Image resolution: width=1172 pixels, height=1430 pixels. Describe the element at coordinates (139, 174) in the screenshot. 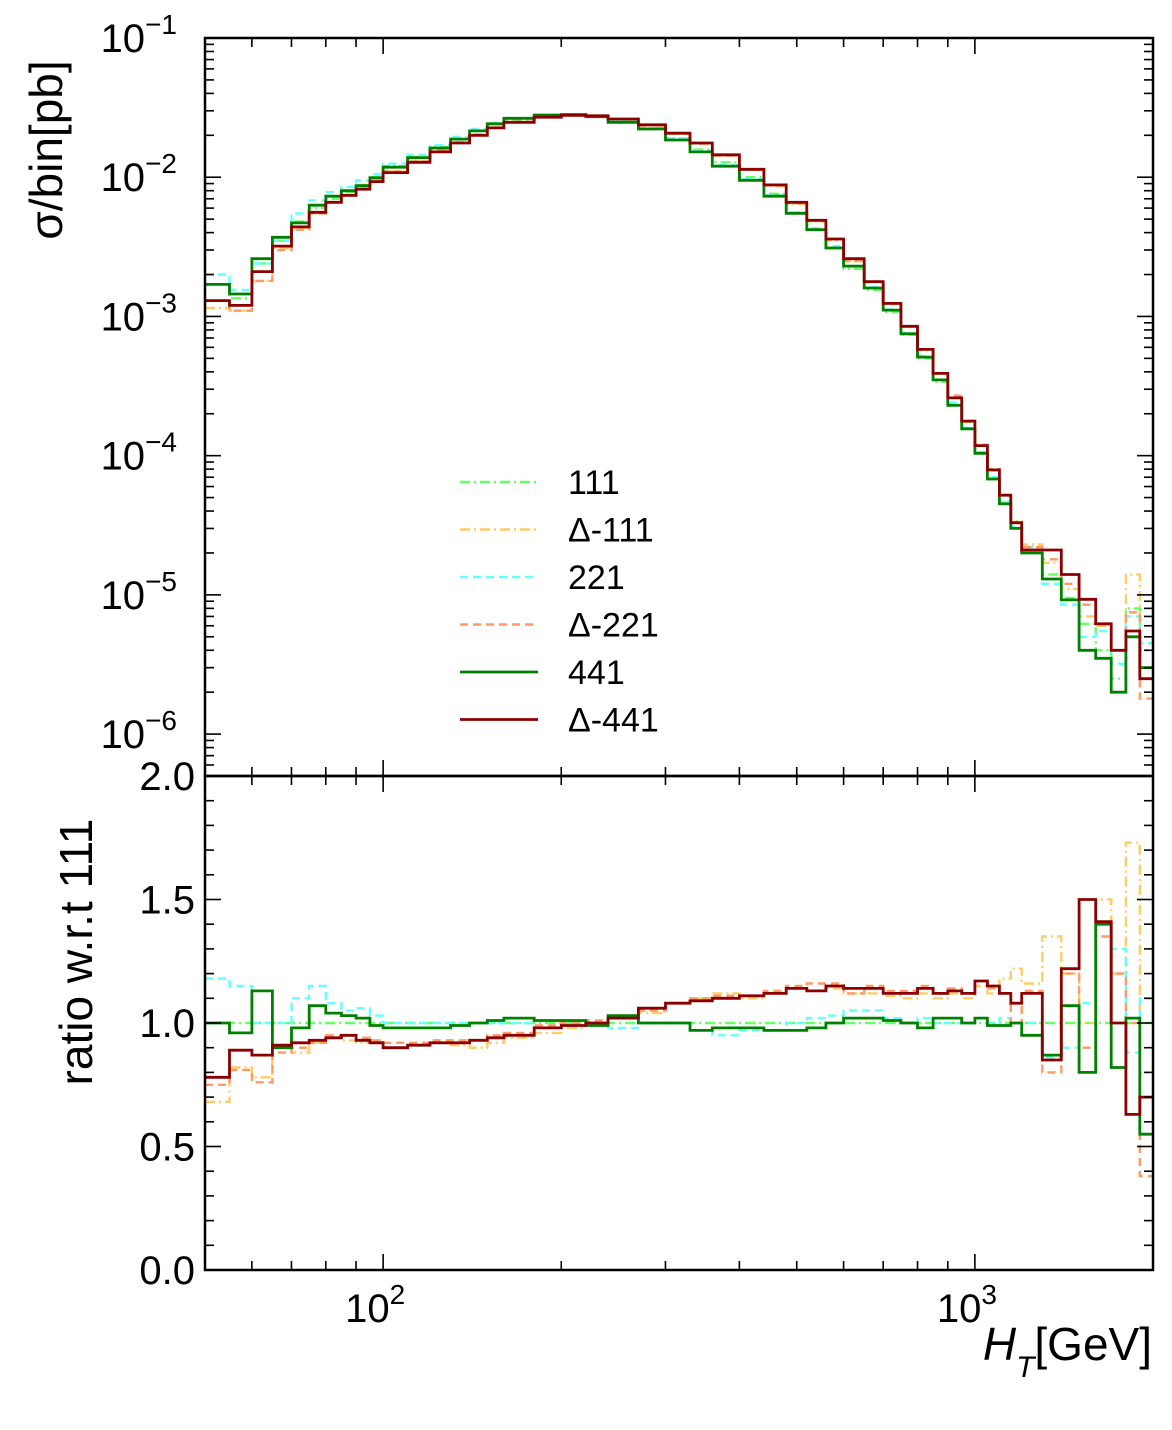

I see `y-tick-label: 10⁻²` at that location.